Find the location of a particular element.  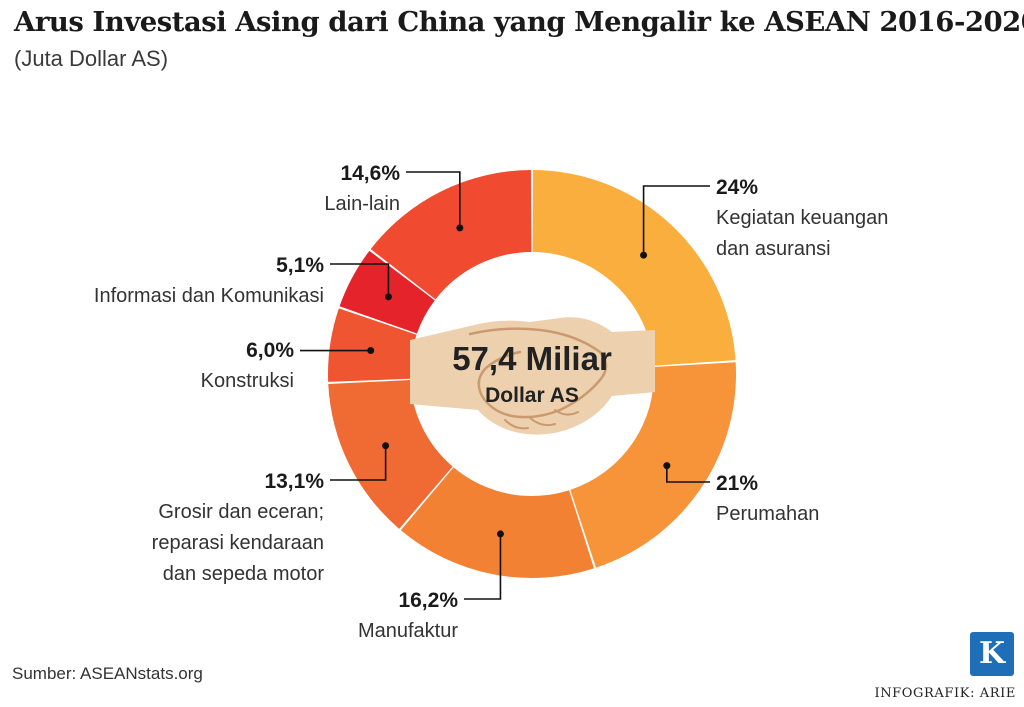

handshake-icon is located at coordinates (532, 376).